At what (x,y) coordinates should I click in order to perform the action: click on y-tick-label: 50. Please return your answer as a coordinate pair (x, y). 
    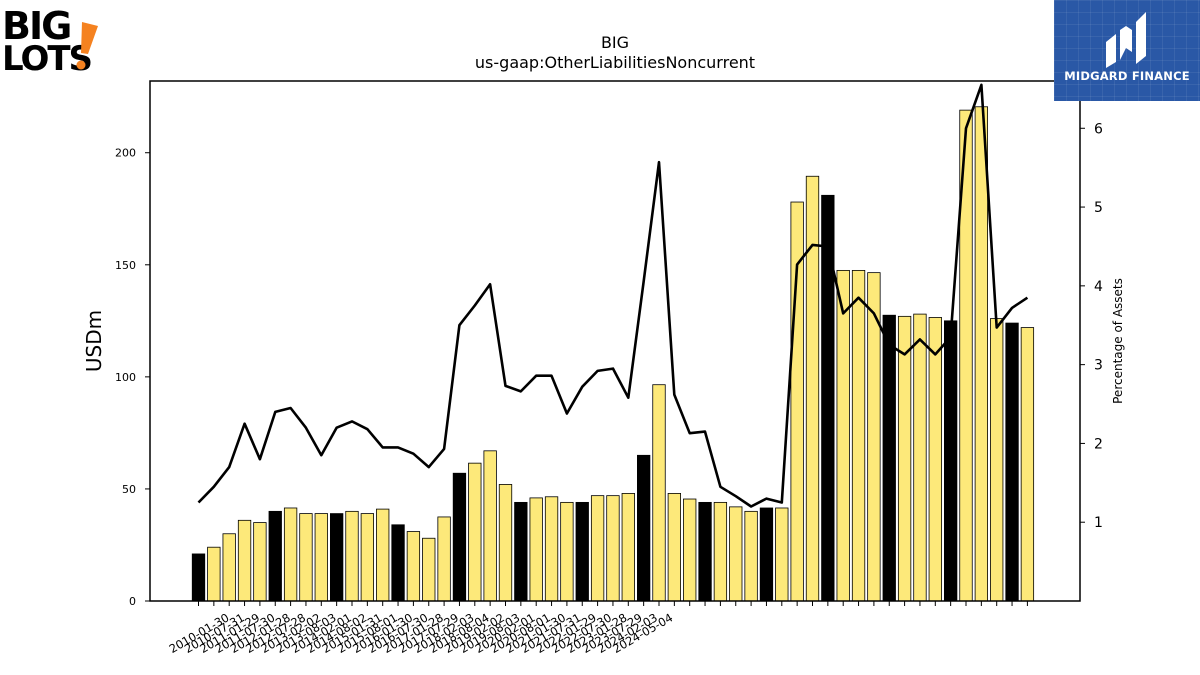
    Looking at the image, I should click on (129, 489).